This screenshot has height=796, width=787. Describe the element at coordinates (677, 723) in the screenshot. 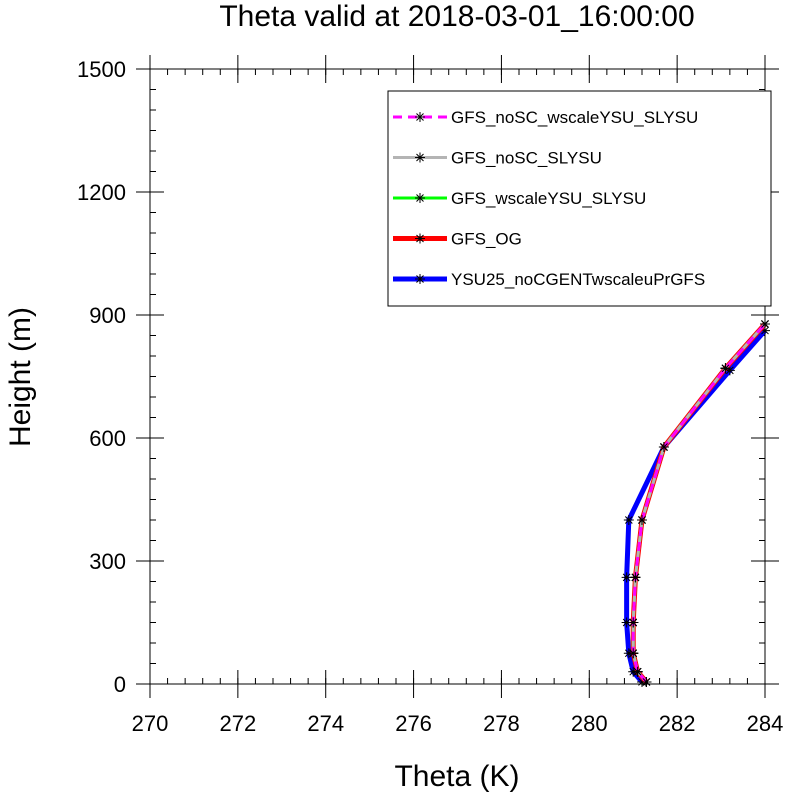

I see `x-tick-label: 282` at that location.